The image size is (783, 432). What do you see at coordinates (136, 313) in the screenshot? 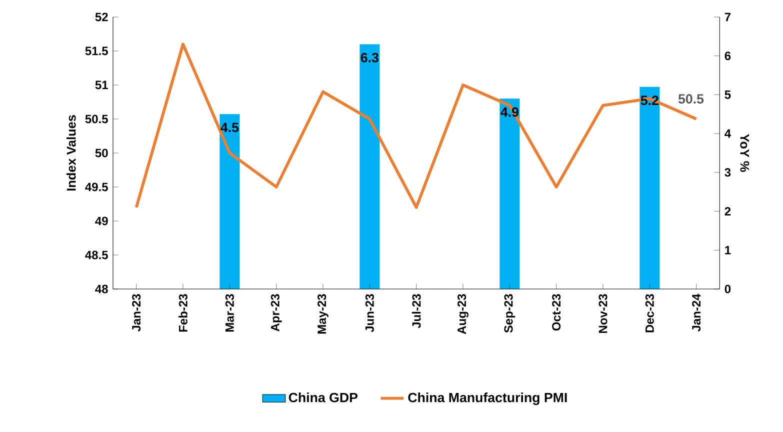
I see `x-tick-label: Jan-23` at bounding box center [136, 313].